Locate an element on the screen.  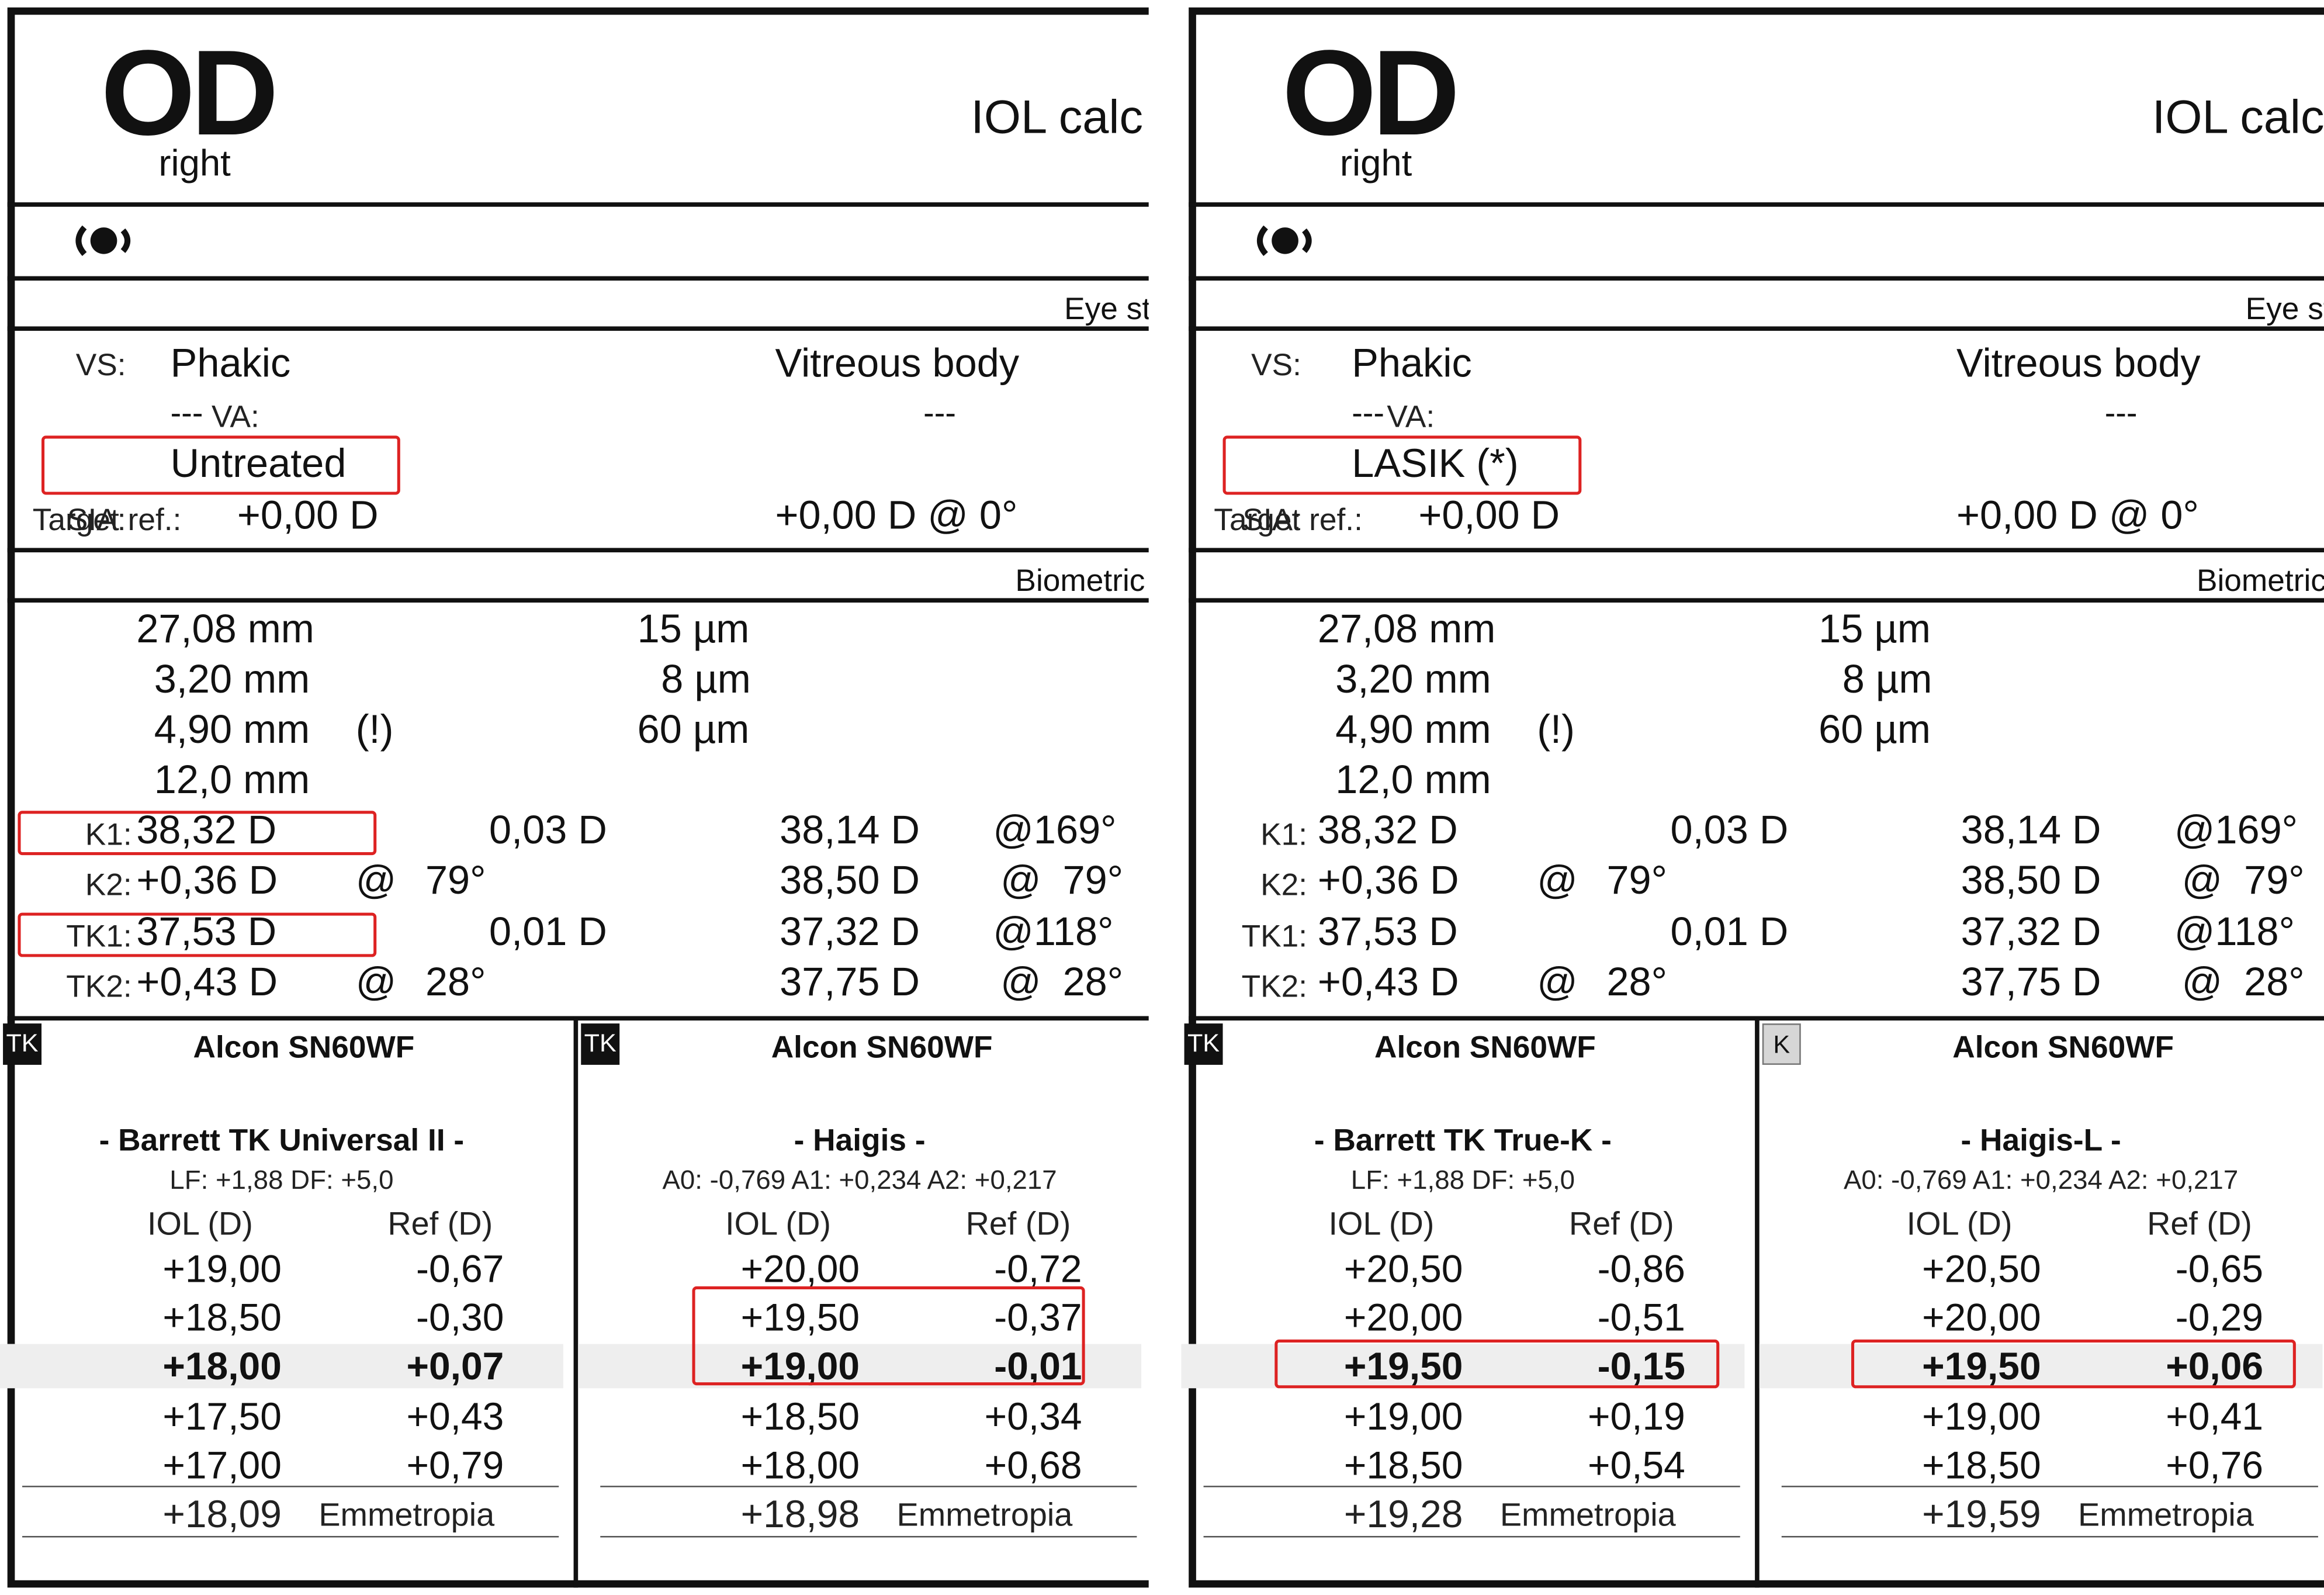
delta-tk-axis: 28° is located at coordinates (455, 983).